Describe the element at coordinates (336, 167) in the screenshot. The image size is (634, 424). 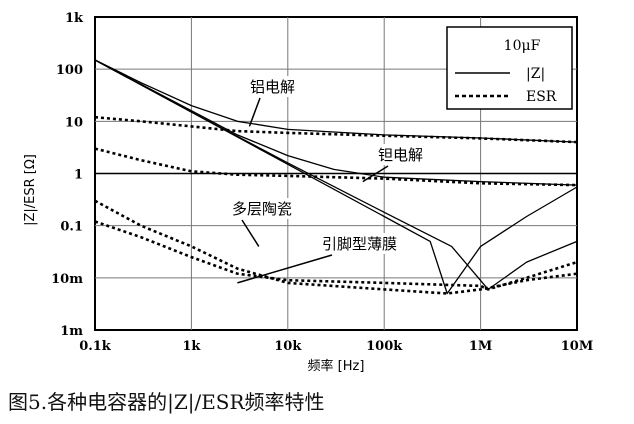
I see `tantalum-esr-line` at that location.